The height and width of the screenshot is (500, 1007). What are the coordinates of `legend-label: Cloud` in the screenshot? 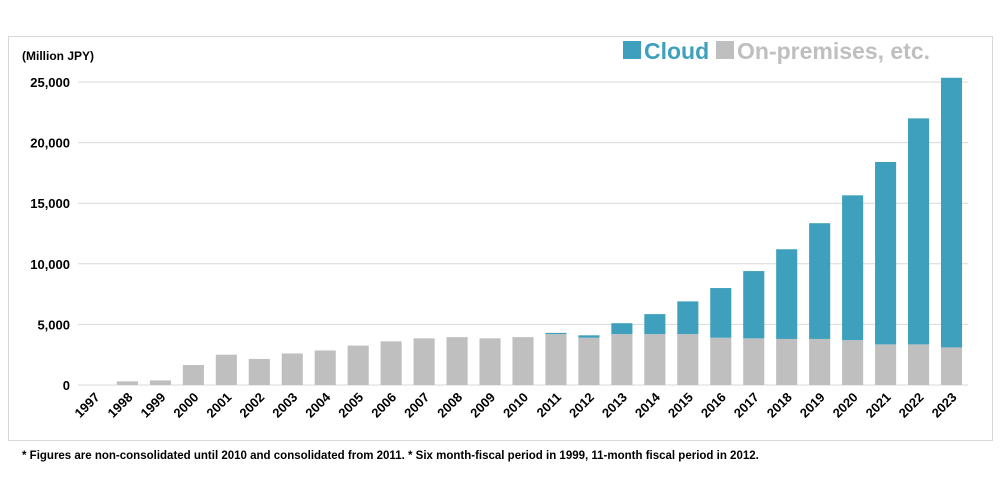 It's located at (676, 51).